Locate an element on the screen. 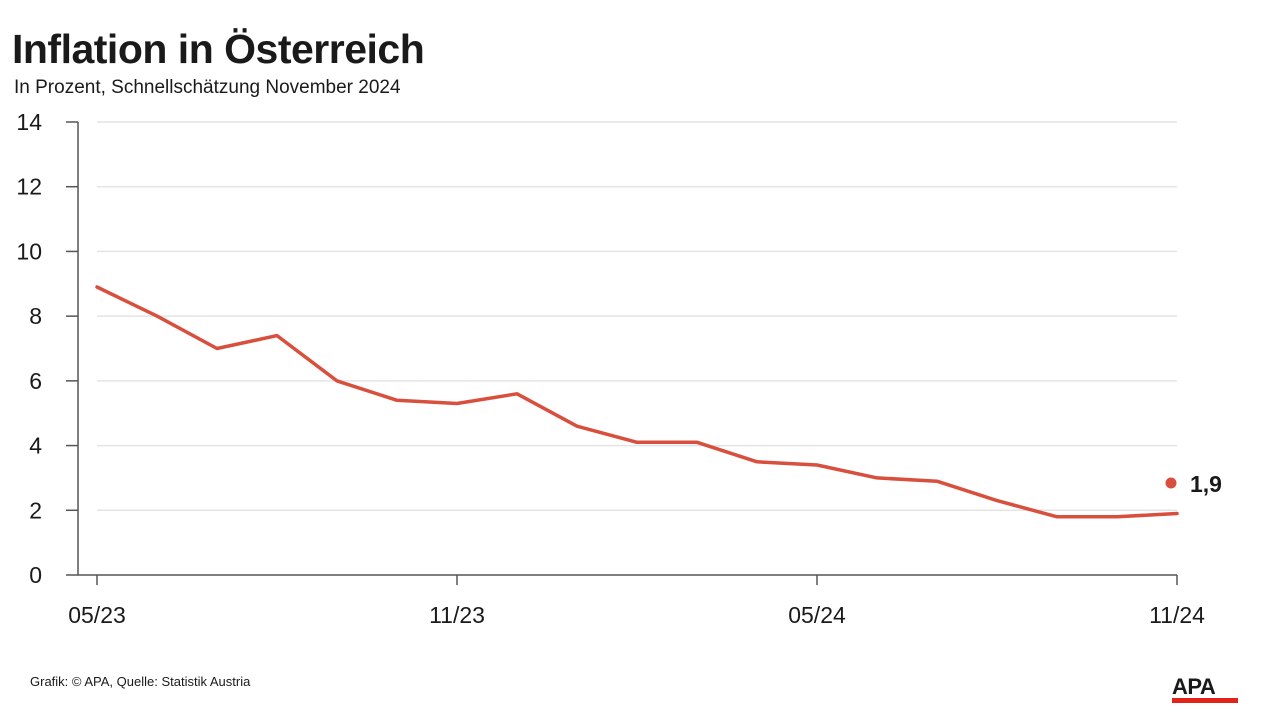  x-tick-label: 05/23 is located at coordinates (97, 615).